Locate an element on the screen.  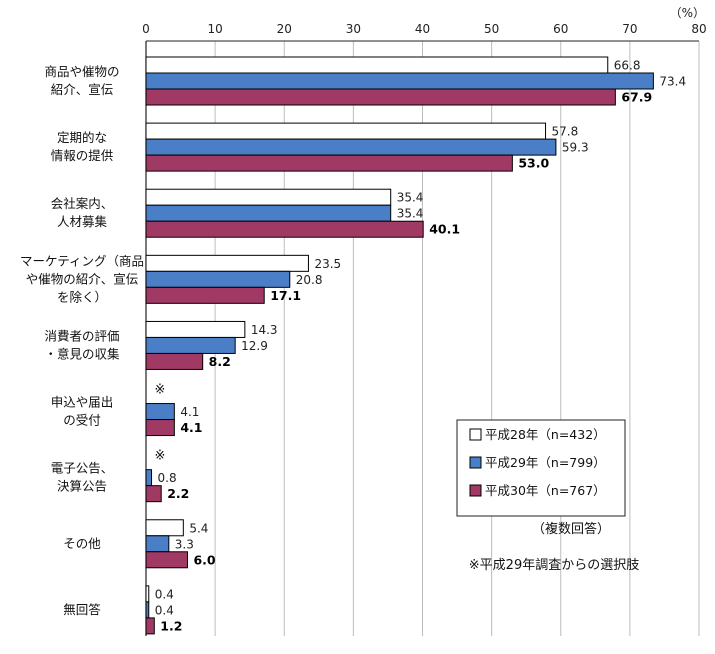
data-label: 40.1 is located at coordinates (444, 229).